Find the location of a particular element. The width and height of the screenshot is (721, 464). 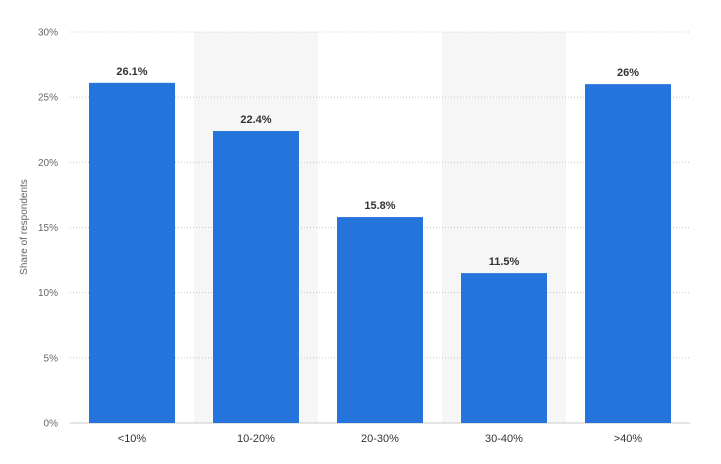

x-tick-label: 30-40% is located at coordinates (504, 439).